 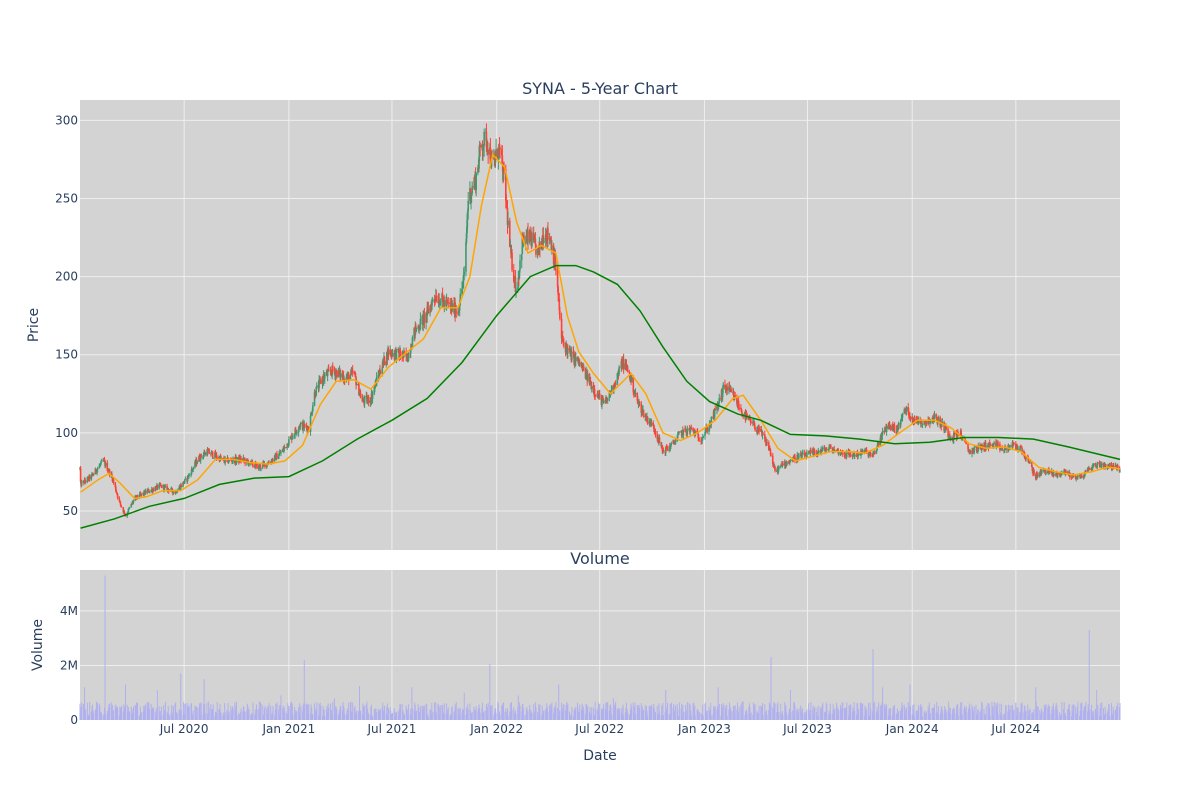 What do you see at coordinates (807, 729) in the screenshot?
I see `x-tick-label: Jul 2023` at bounding box center [807, 729].